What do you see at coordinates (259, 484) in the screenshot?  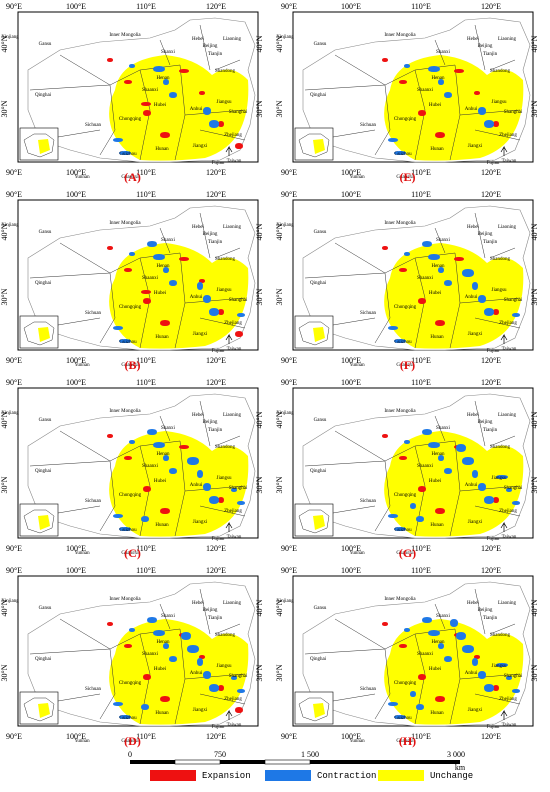 I see `lat-tick-right: 30°N` at bounding box center [259, 484].